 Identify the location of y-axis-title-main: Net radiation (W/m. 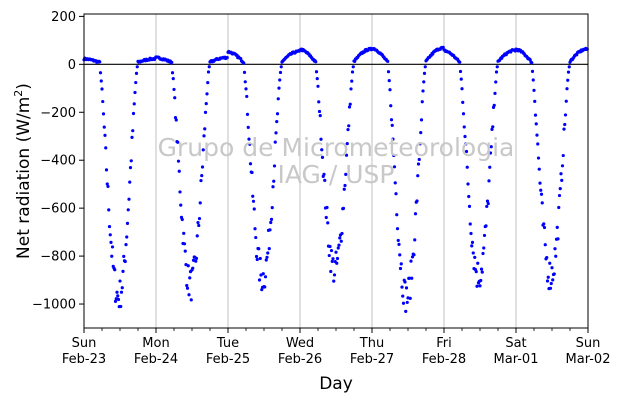
(24, 178).